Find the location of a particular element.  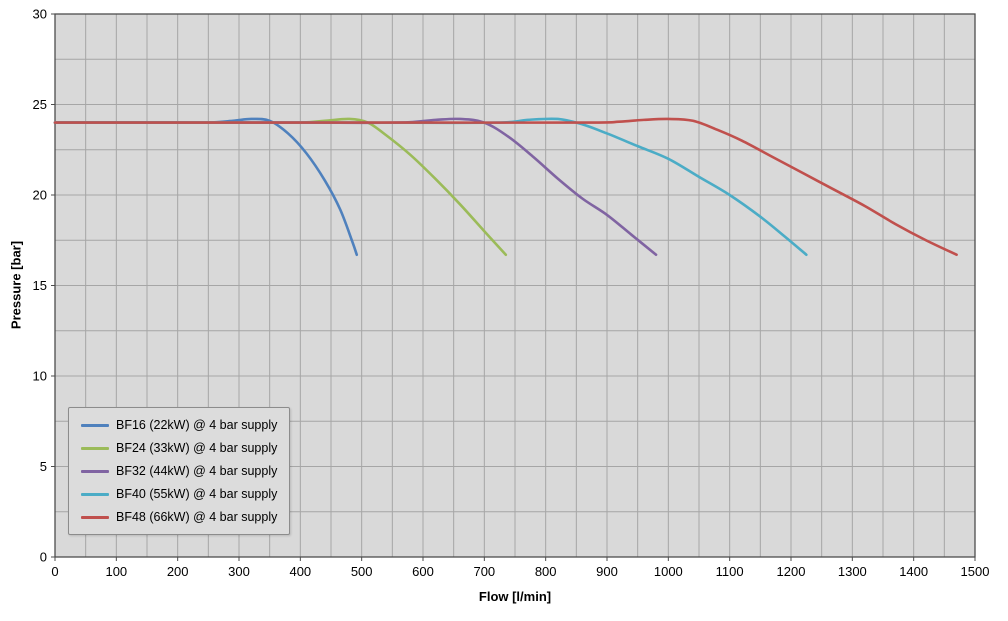

x-axis-title: Flow [l/min] is located at coordinates (515, 596).